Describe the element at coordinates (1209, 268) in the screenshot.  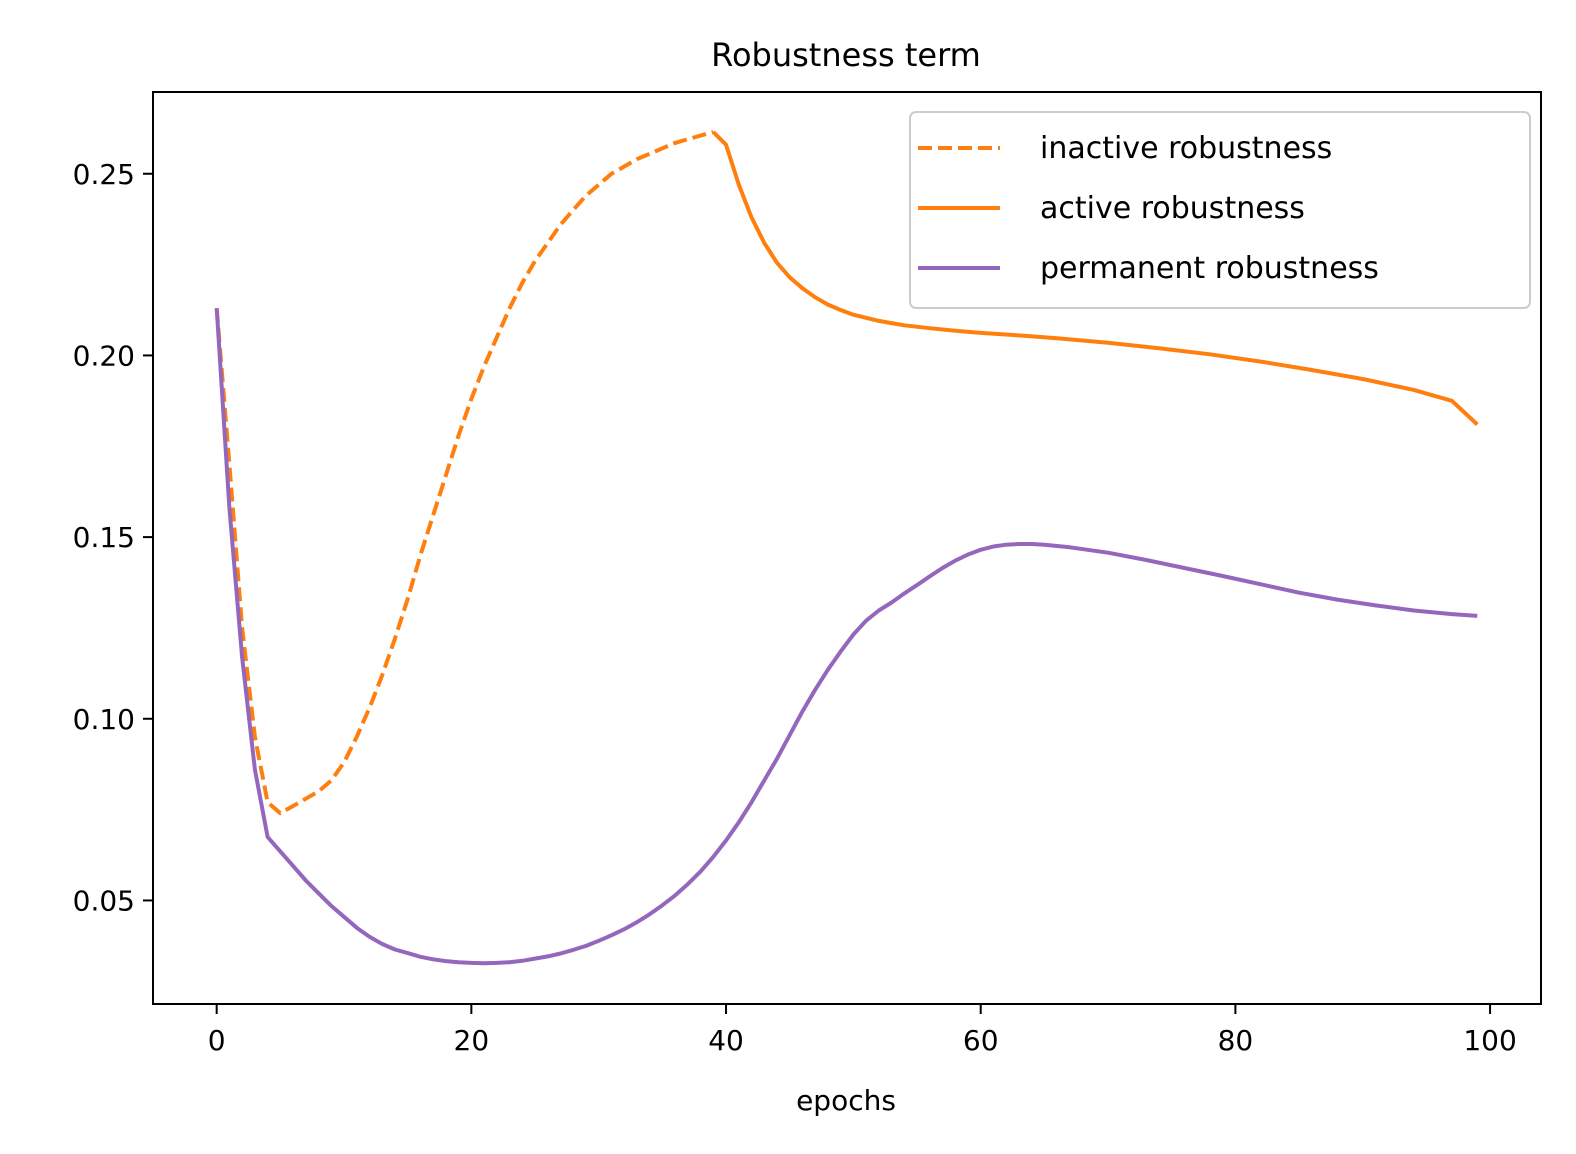
I see `legend-label-permanent-robustness: permanent robustness` at that location.